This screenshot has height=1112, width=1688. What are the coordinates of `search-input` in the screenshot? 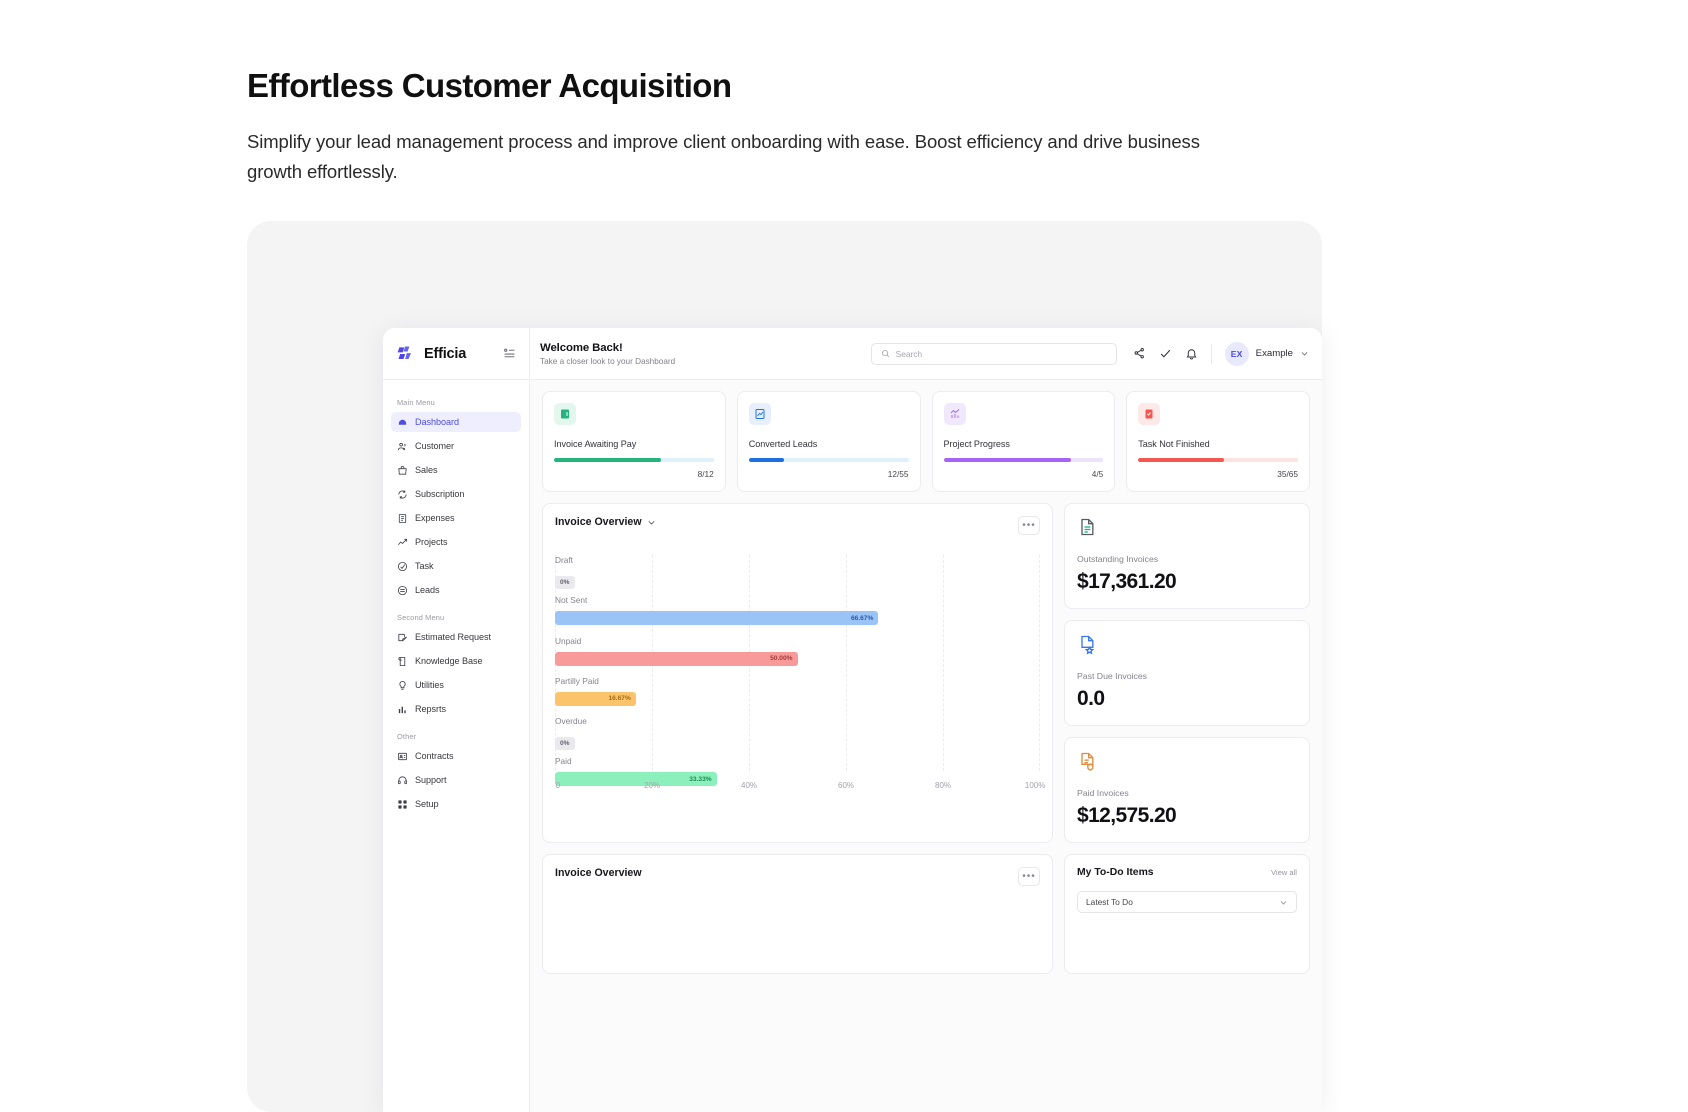 It's located at (1001, 353).